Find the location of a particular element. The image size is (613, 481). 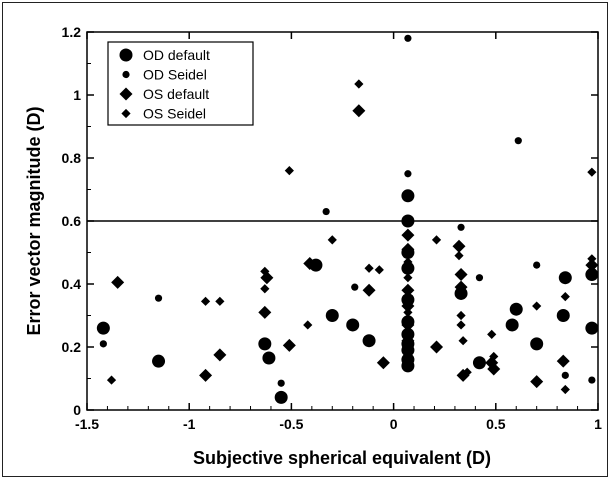

legend-marker-os-seidel is located at coordinates (126, 113).